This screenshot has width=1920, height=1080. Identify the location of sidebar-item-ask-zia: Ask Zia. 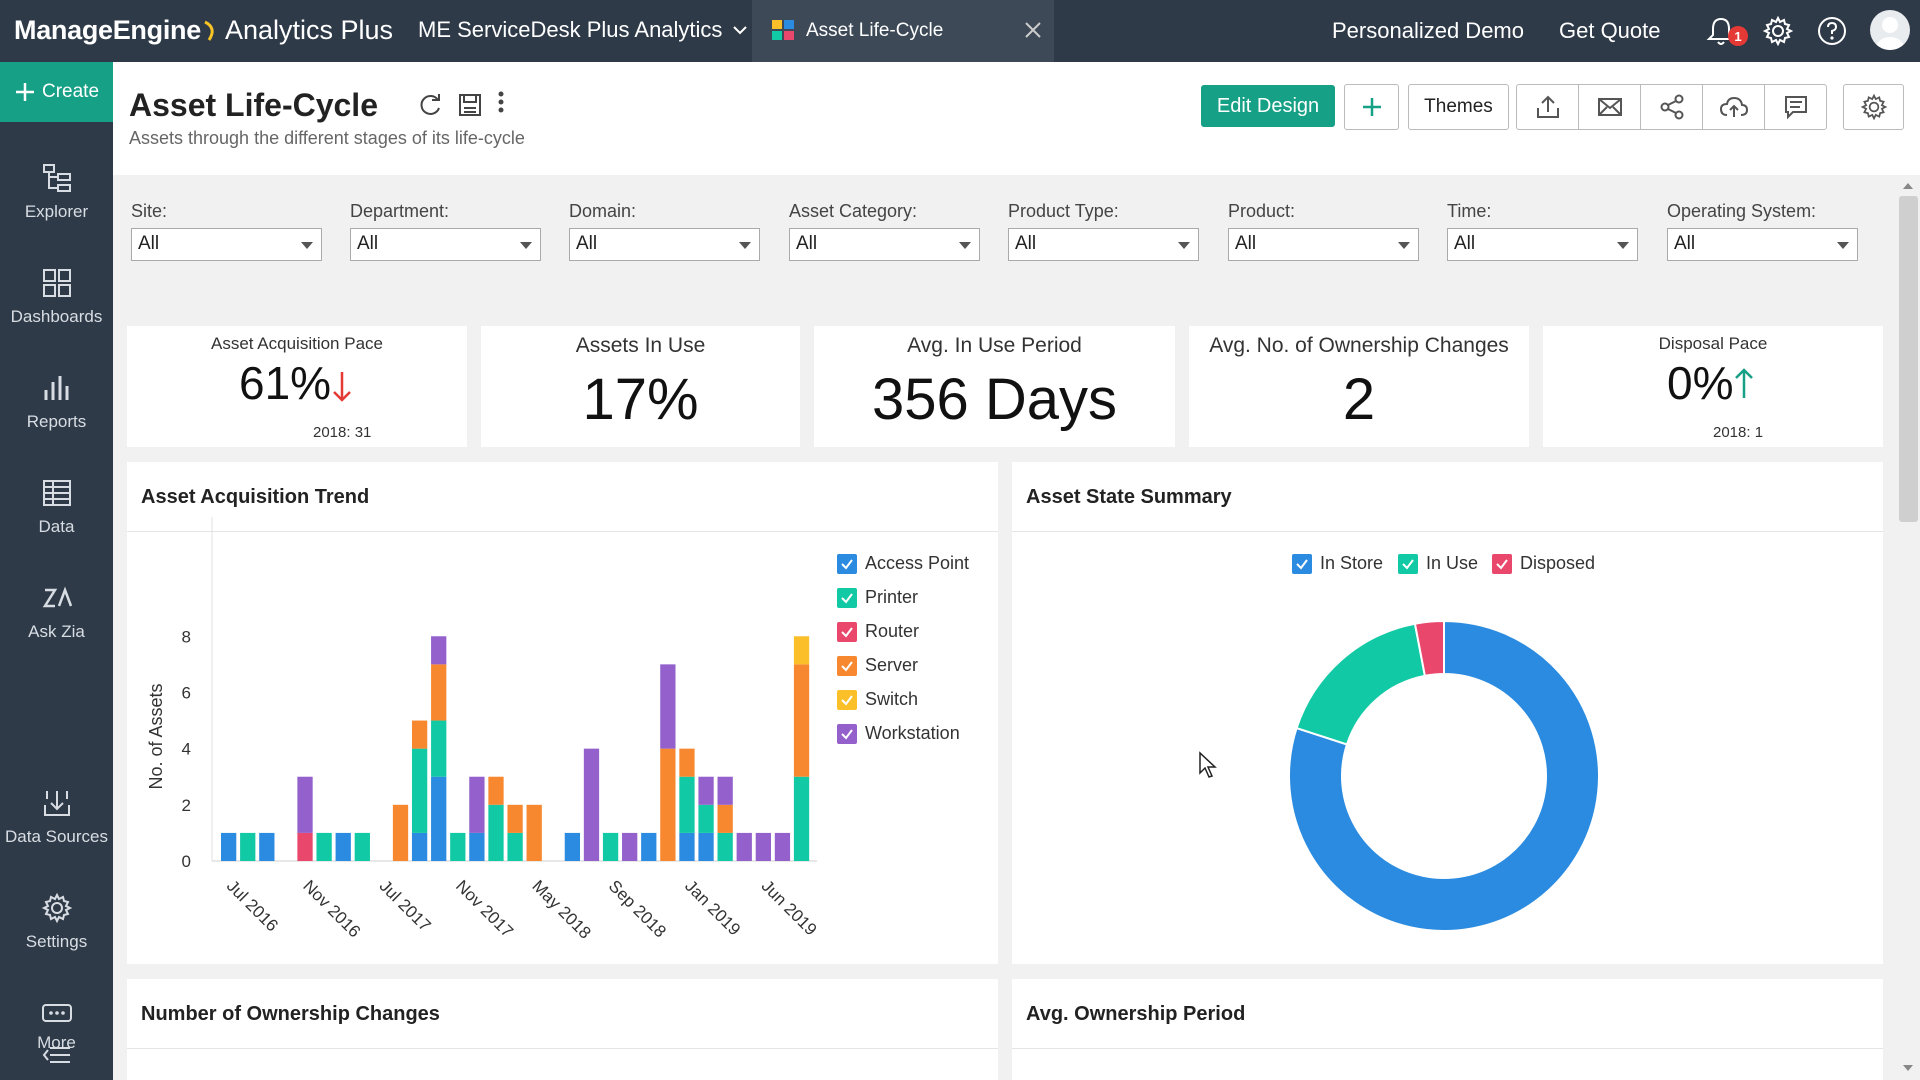
(56, 612).